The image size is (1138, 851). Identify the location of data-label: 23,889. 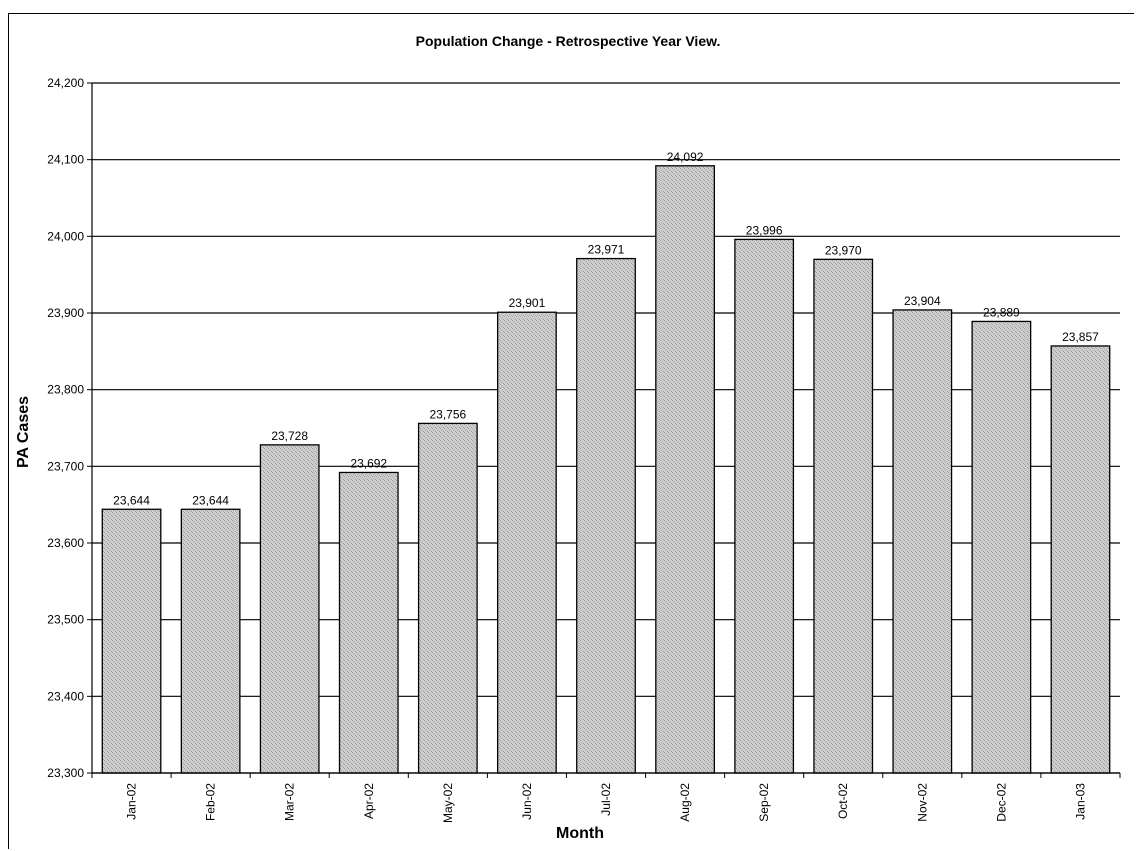
(1001, 312).